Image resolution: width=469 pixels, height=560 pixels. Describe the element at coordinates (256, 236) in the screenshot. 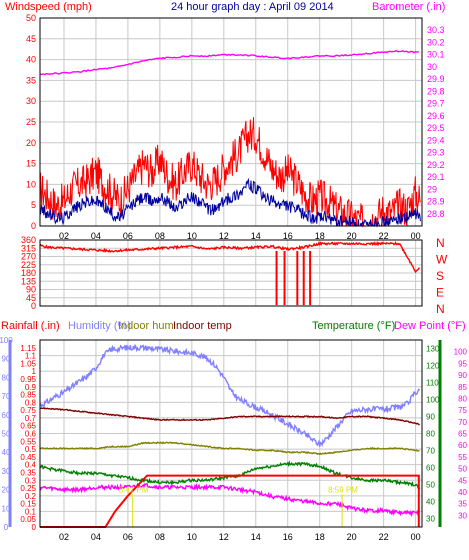

I see `x-tick-label-top-14: 14` at that location.